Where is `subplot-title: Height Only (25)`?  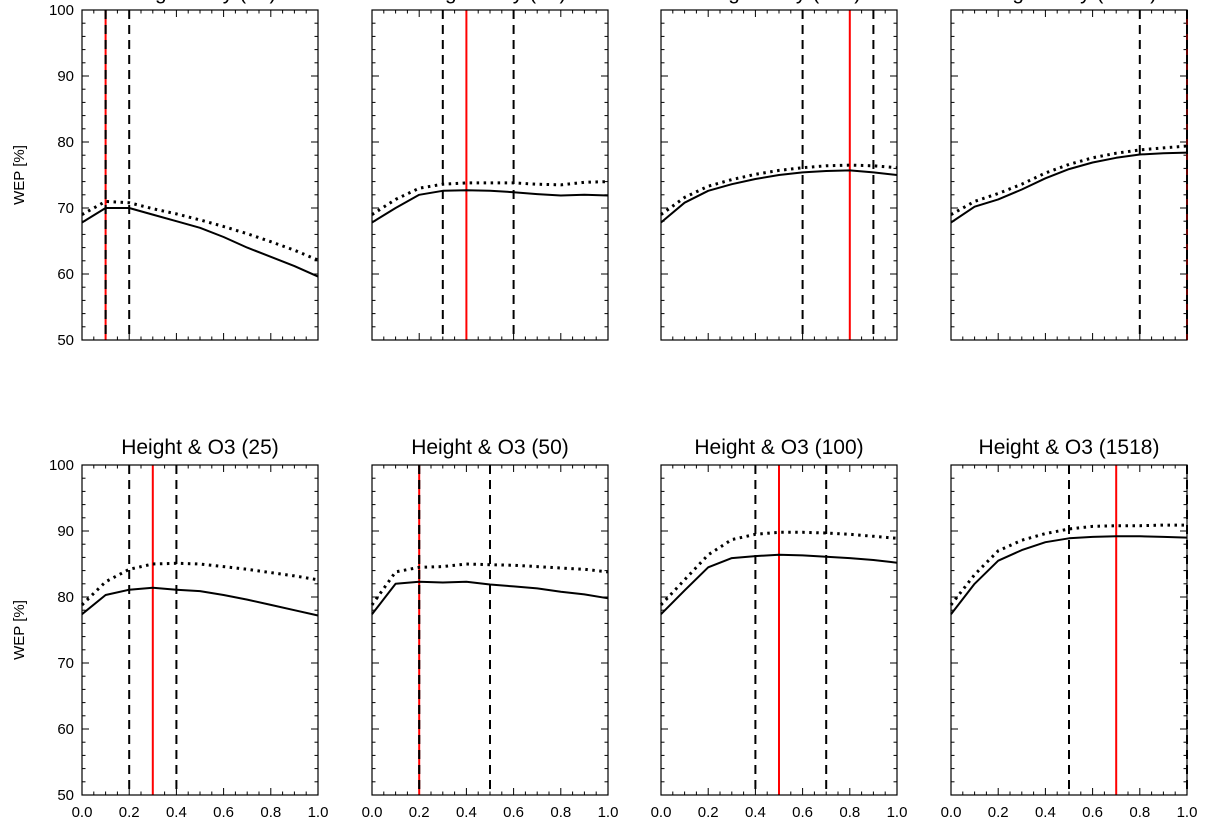 subplot-title: Height Only (25) is located at coordinates (200, 2).